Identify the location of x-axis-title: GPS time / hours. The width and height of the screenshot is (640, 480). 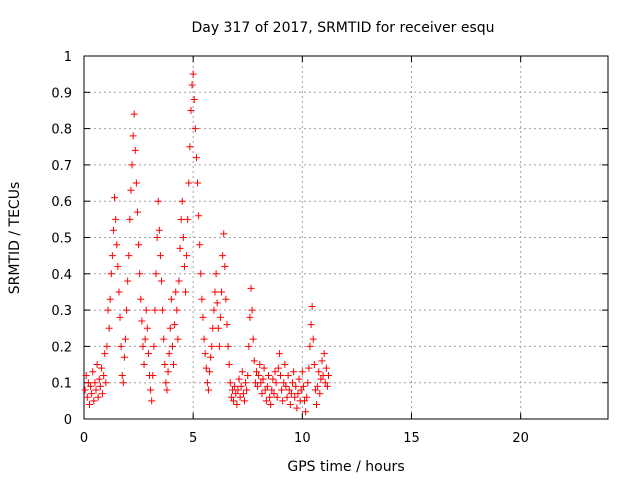
(345, 467).